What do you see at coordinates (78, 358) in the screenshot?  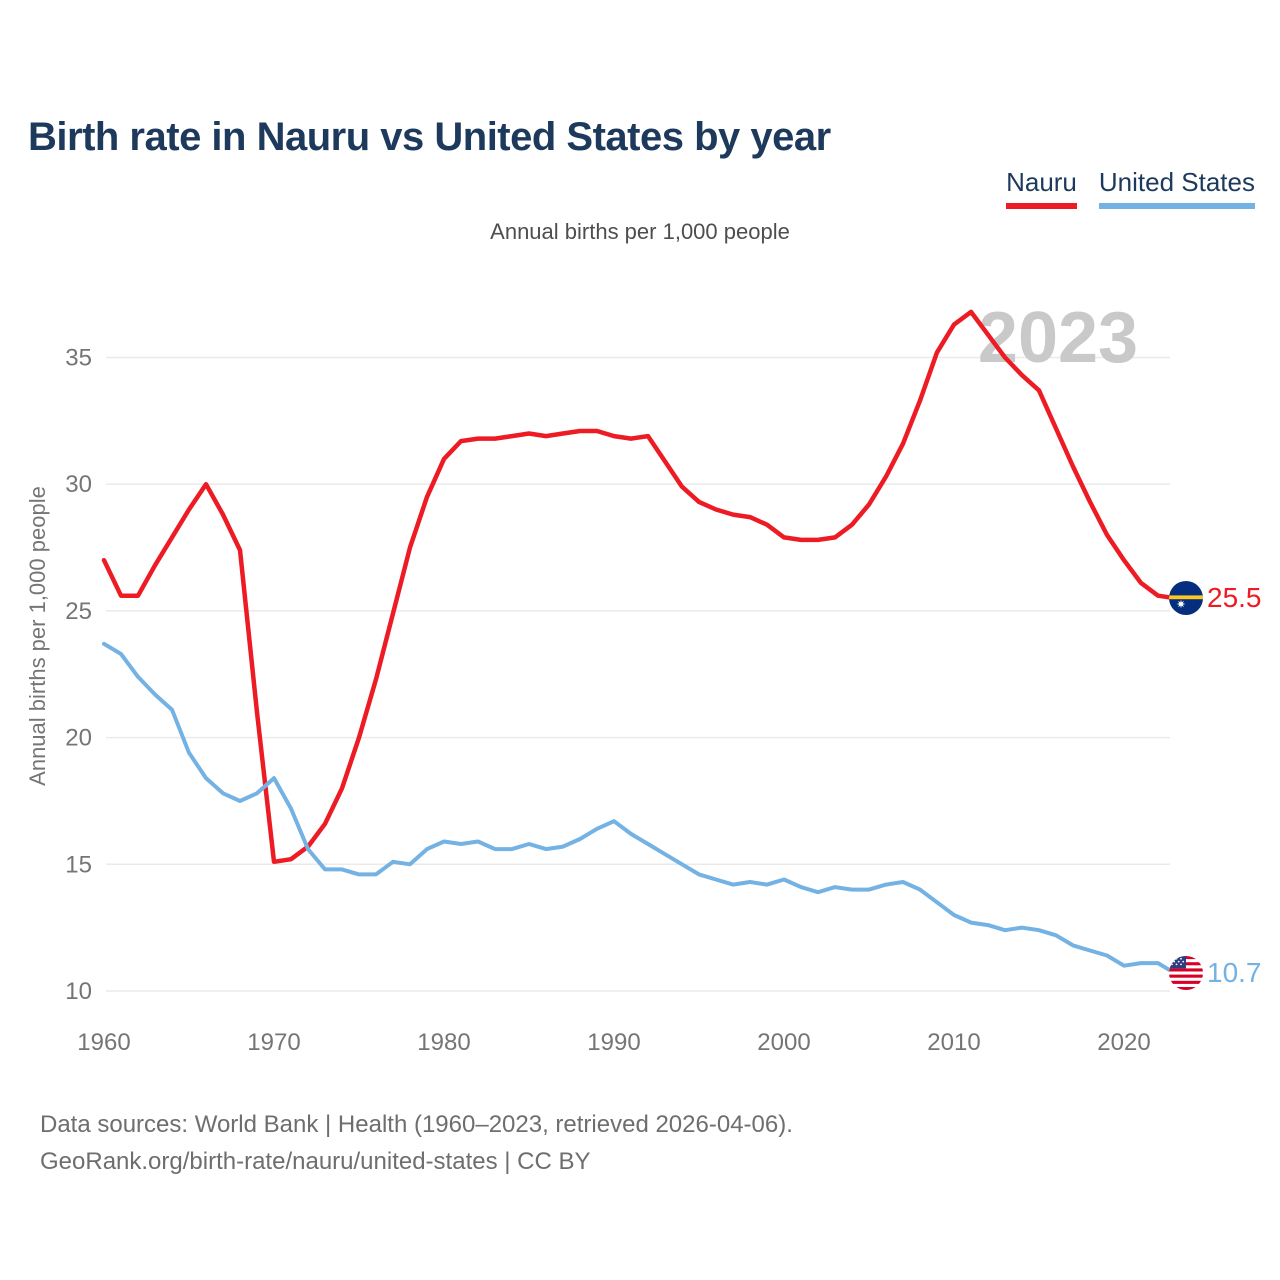 I see `y-tick-label: 35` at bounding box center [78, 358].